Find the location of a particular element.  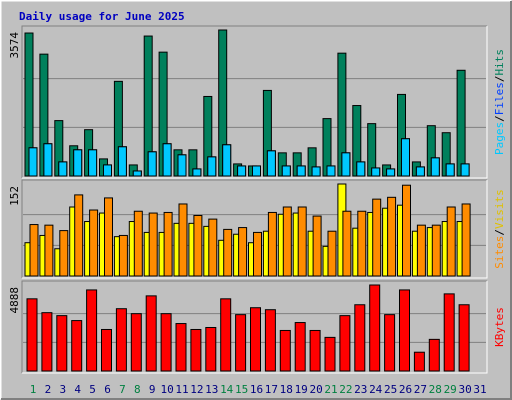

x-tick-label: 21 is located at coordinates (330, 389).